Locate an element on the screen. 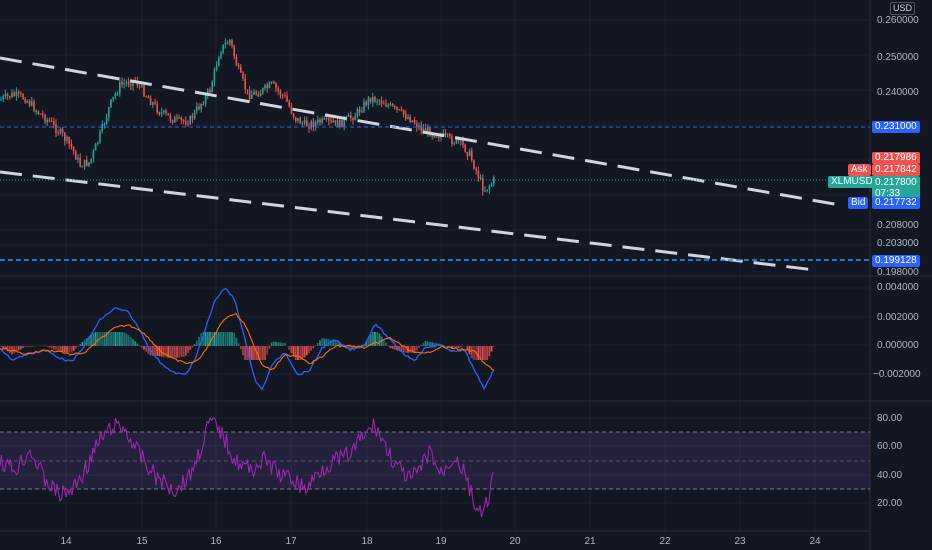 This screenshot has height=550, width=932. ask-value-tag: 0.217842 is located at coordinates (896, 170).